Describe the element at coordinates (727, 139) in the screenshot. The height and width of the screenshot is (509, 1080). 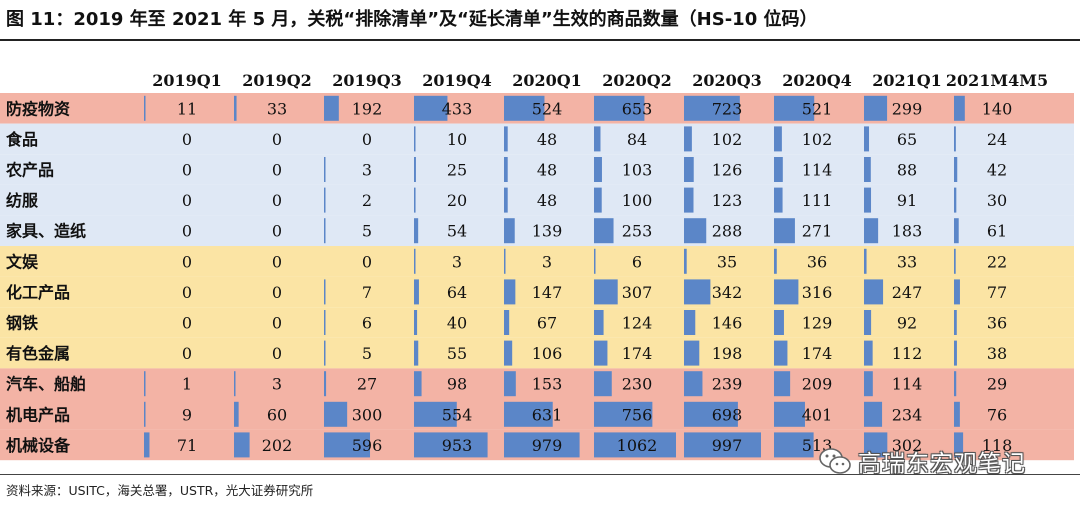
I see `value-label: 102` at that location.